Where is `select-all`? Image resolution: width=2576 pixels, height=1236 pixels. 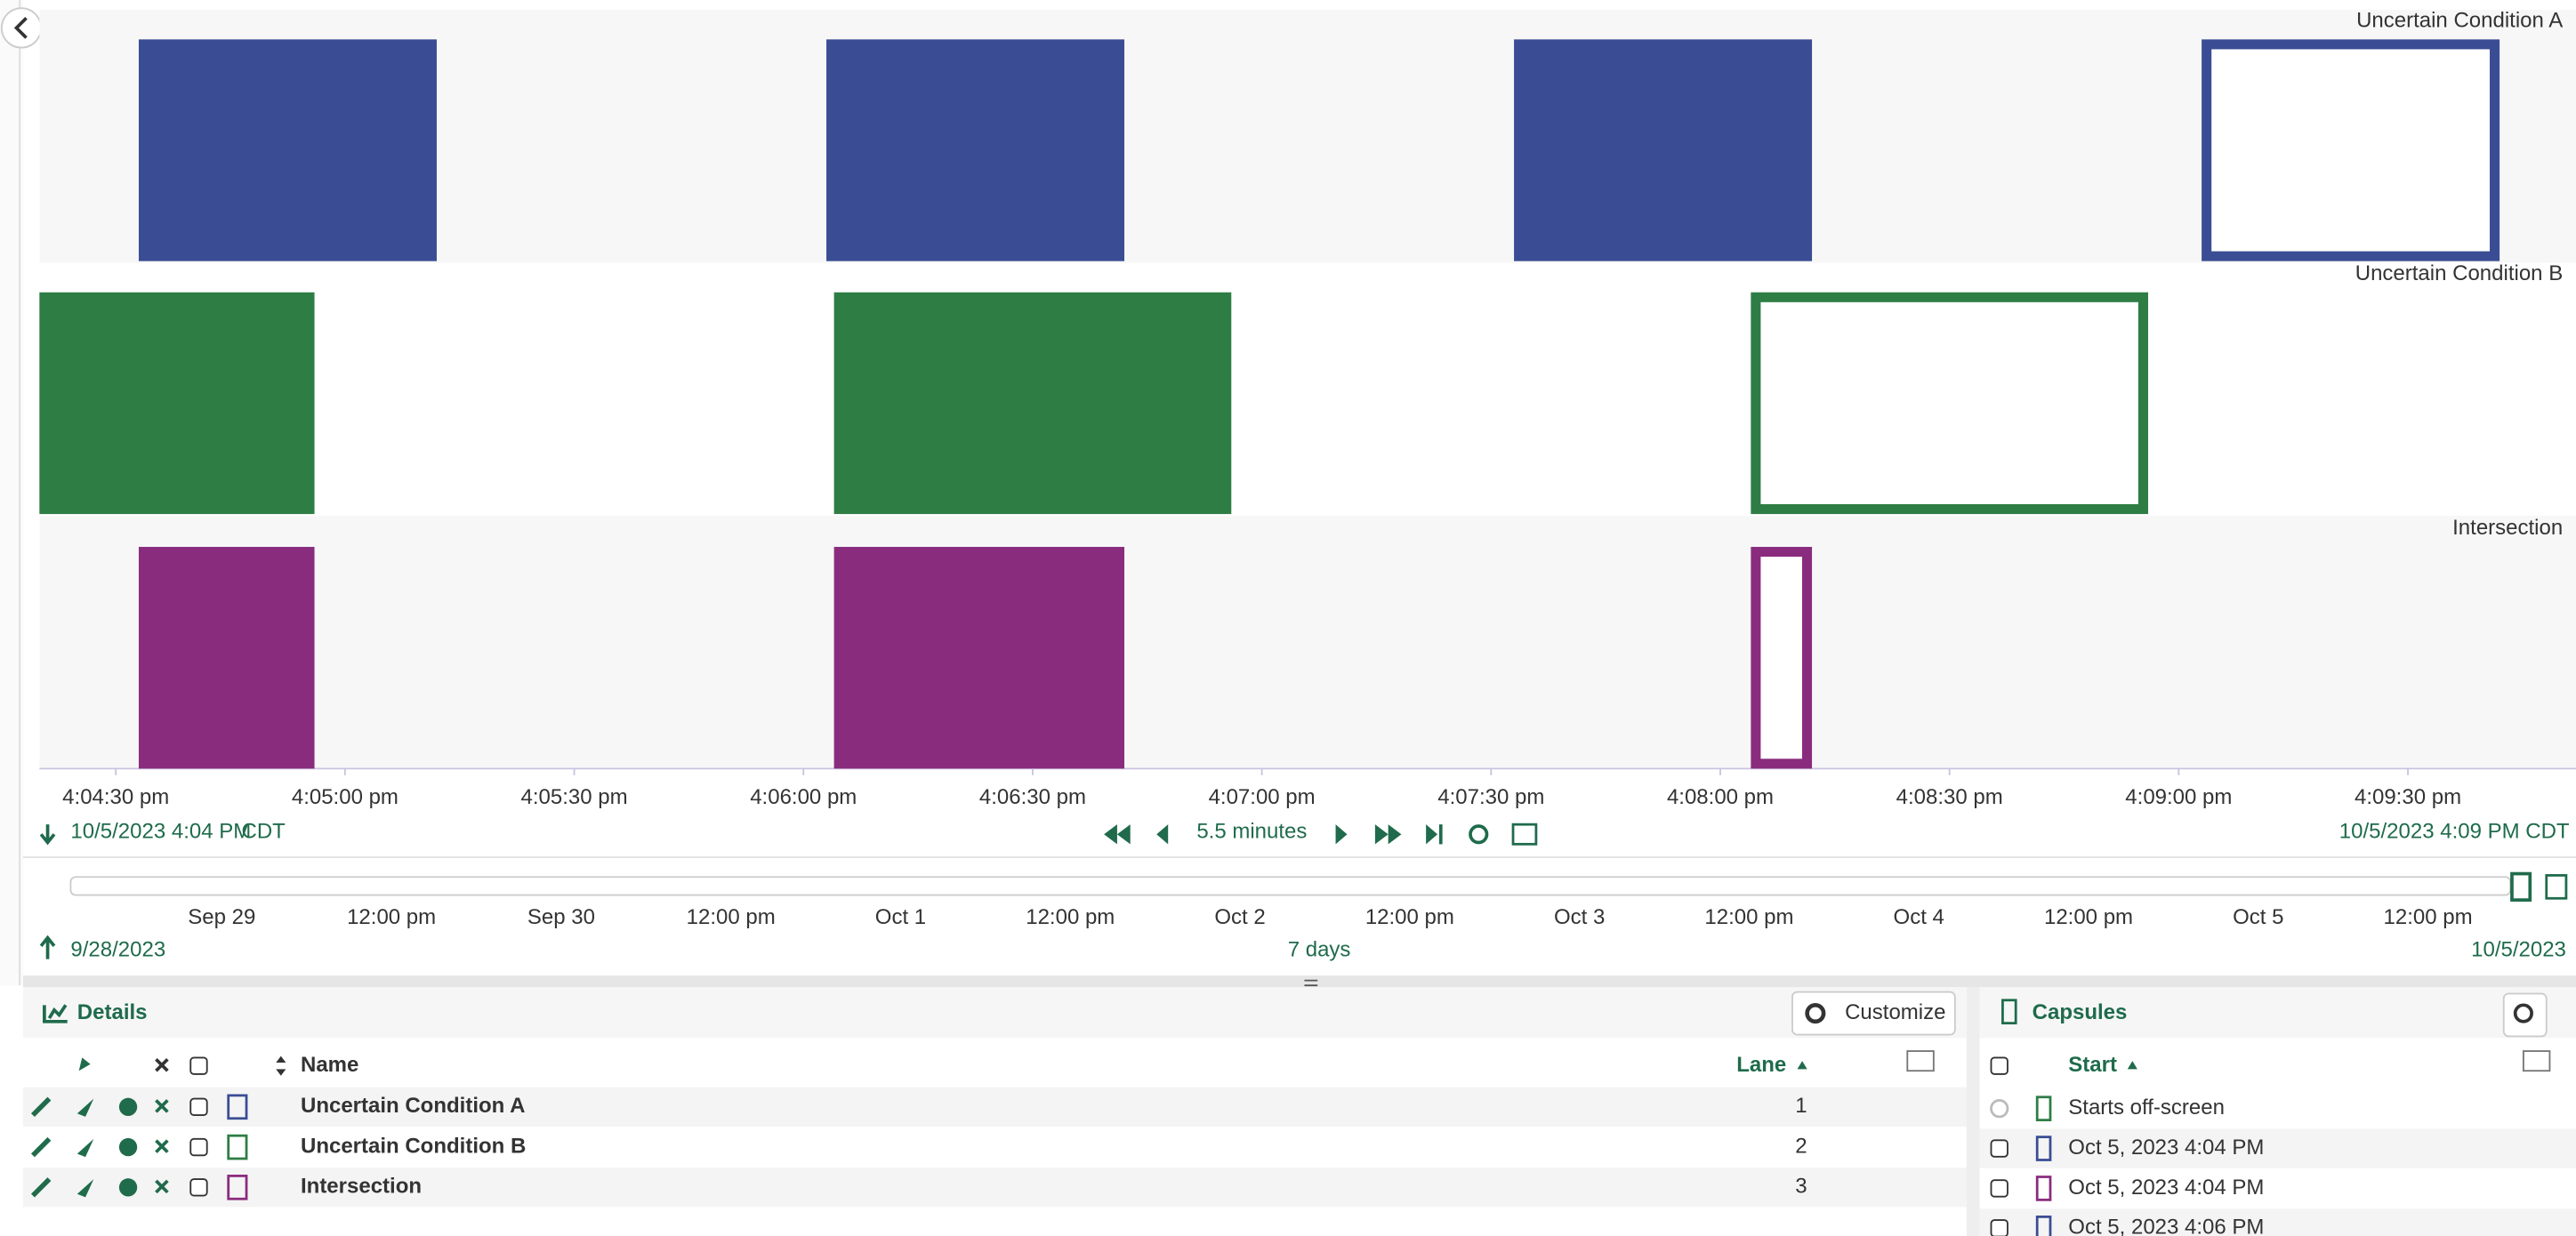 select-all is located at coordinates (198, 1065).